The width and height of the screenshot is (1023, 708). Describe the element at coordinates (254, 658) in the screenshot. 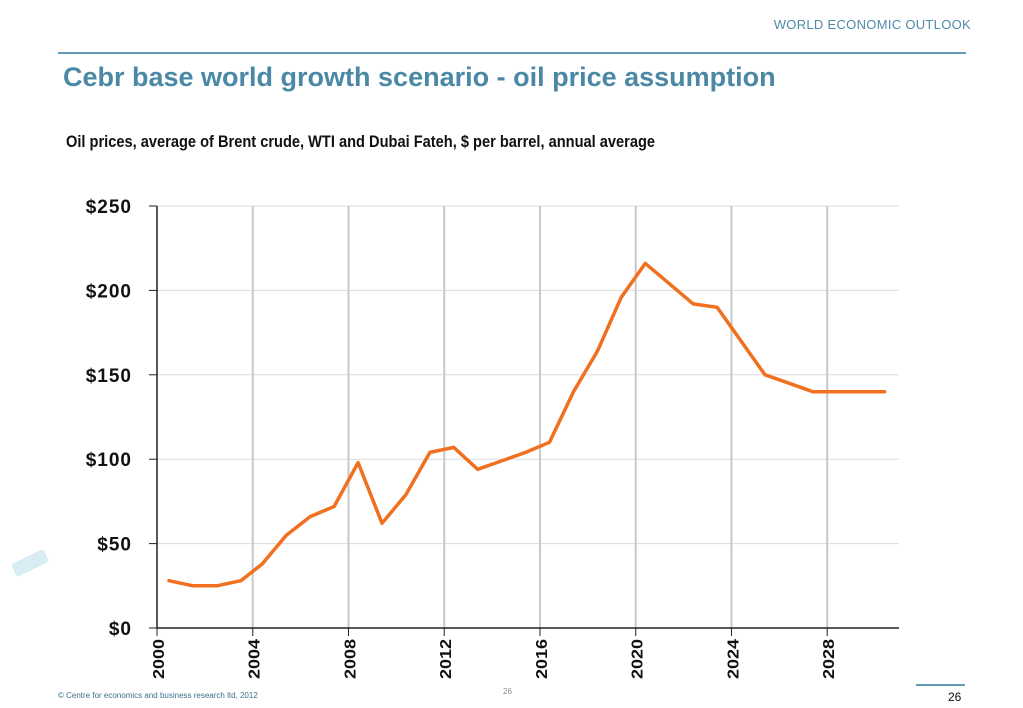

I see `x-tick-label: 2004` at that location.